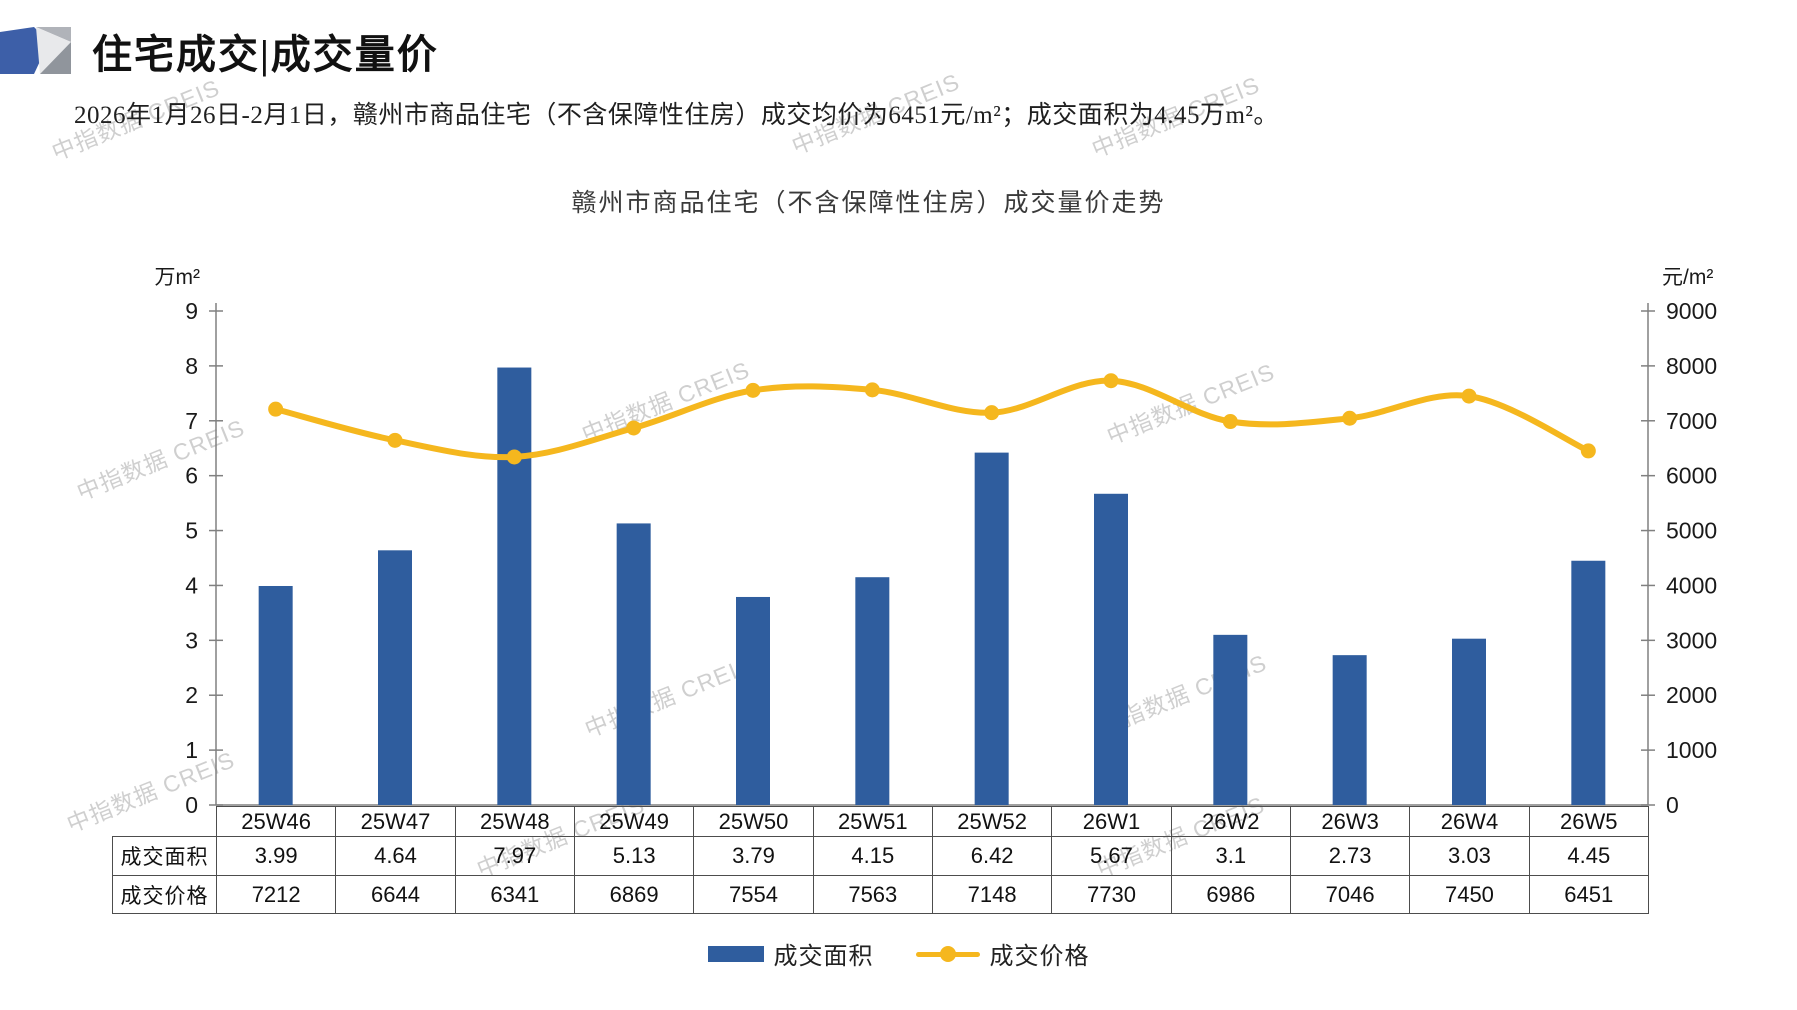 The image size is (1797, 1010). I want to click on table-cell: 6.42, so click(992, 856).